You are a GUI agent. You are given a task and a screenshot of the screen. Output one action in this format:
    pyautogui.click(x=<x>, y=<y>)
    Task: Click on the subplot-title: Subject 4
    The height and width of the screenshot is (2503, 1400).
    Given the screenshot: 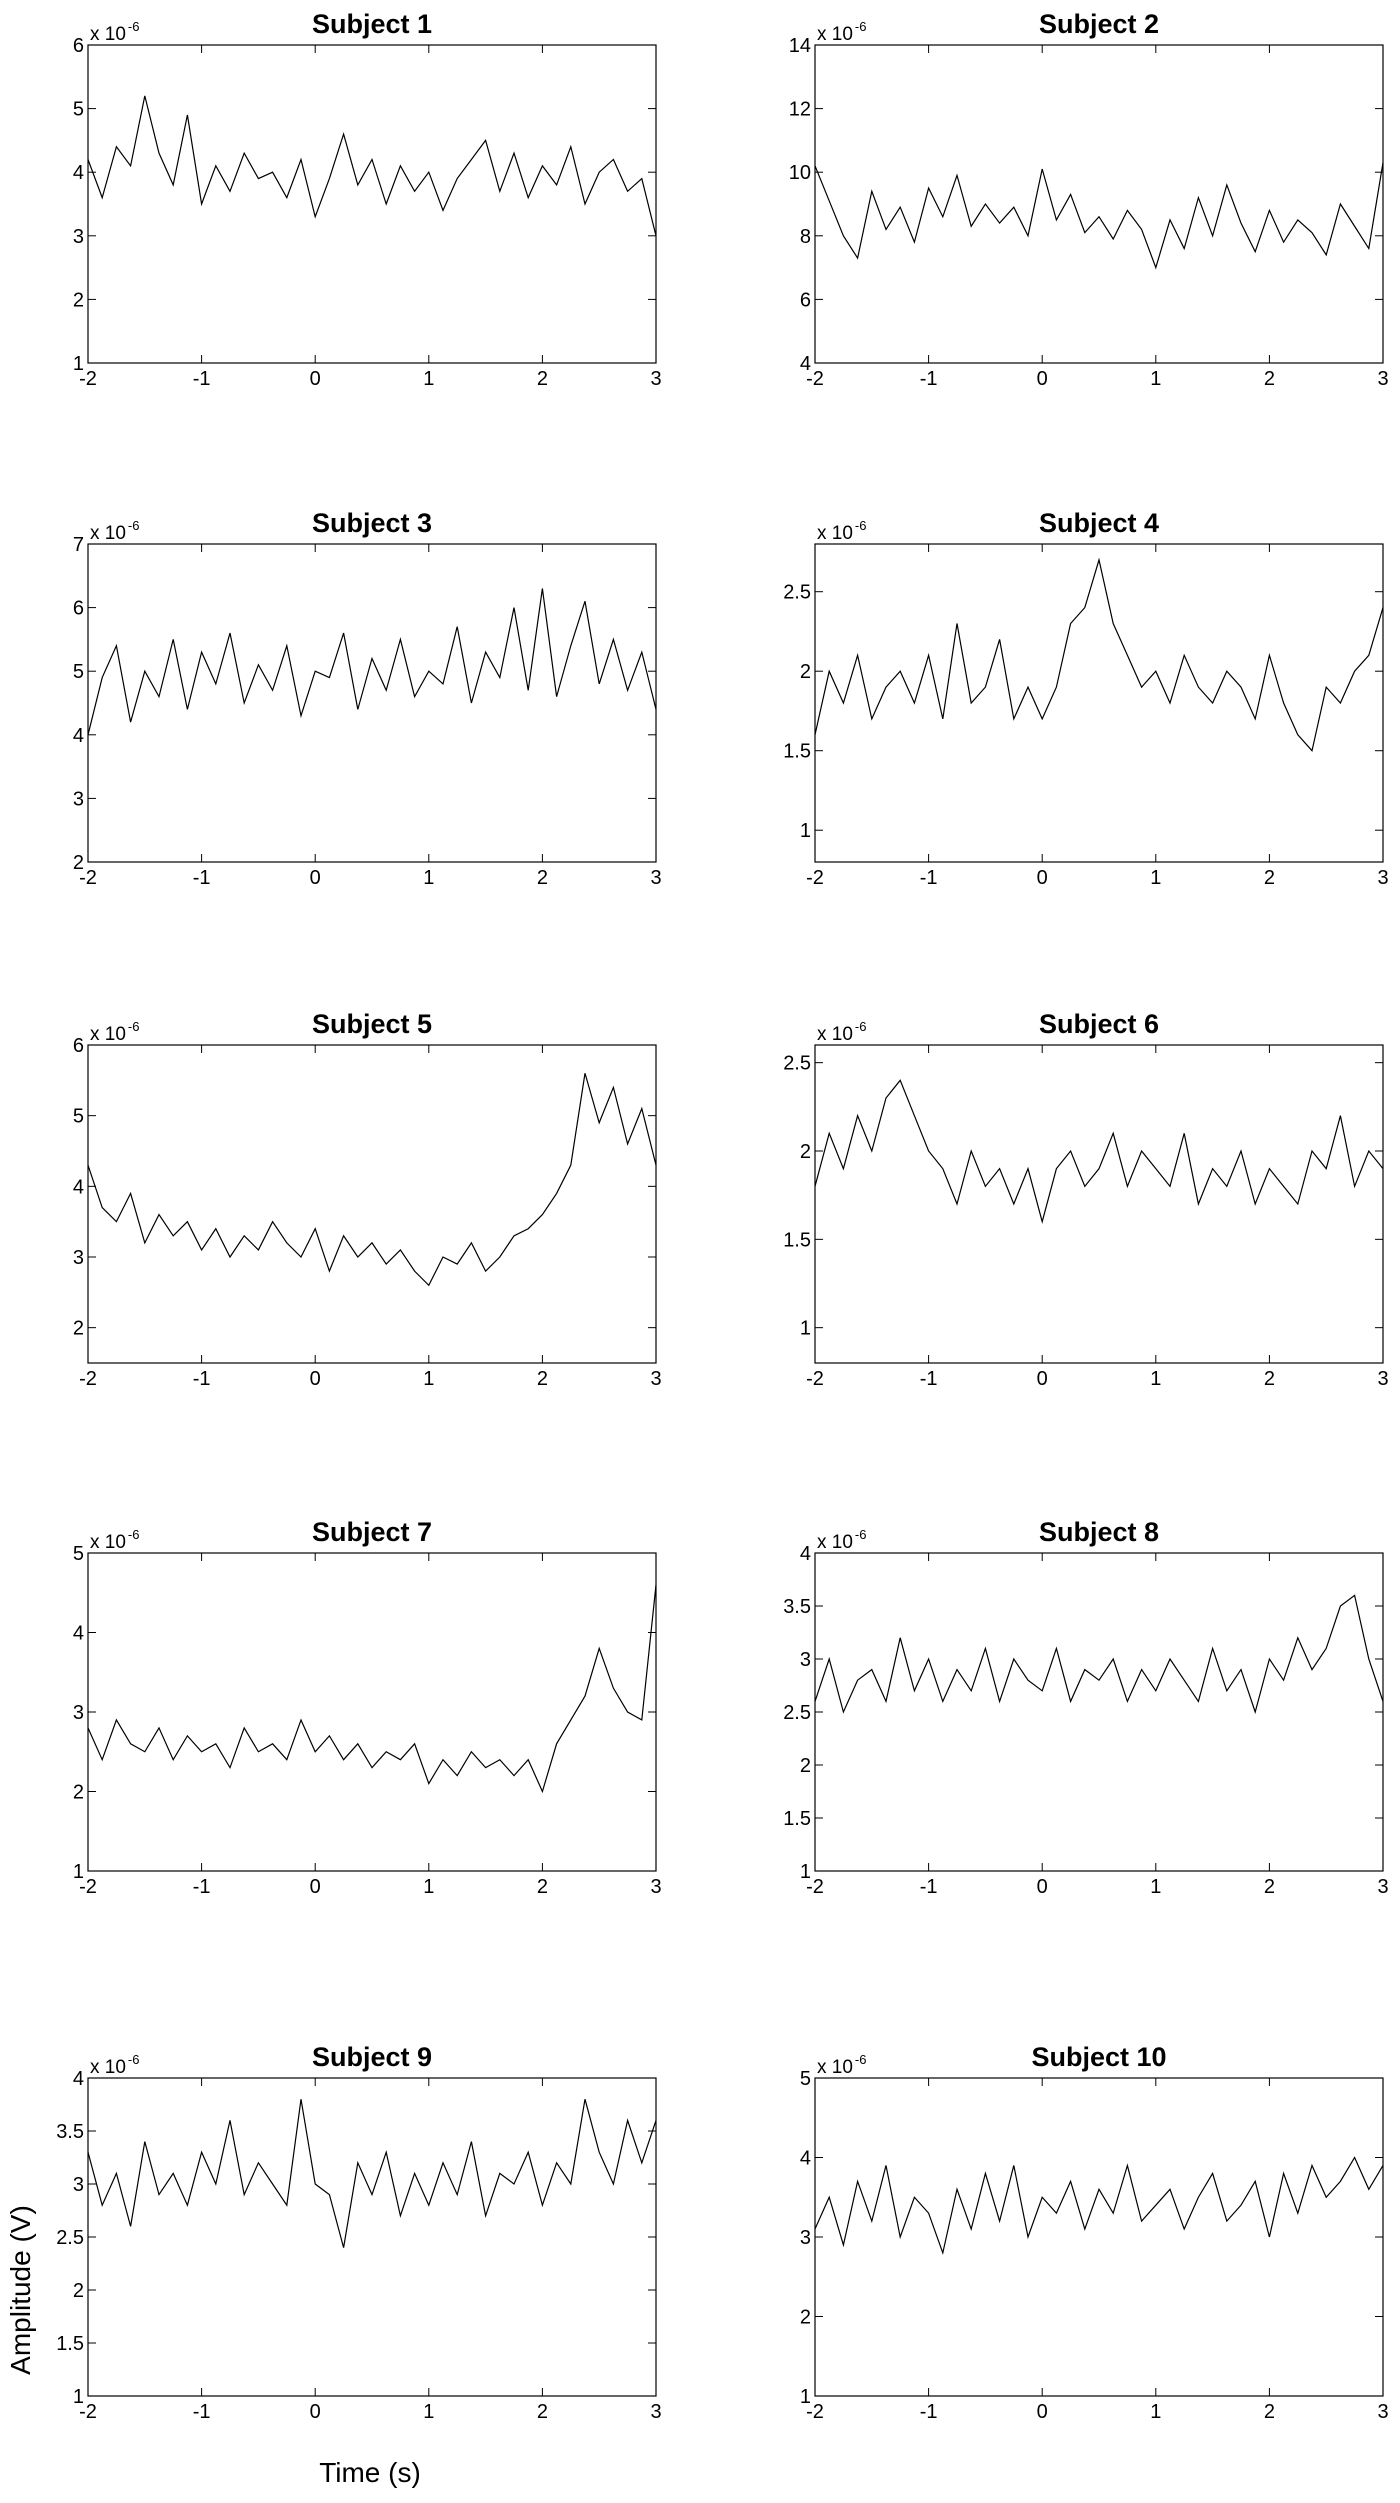 What is the action you would take?
    pyautogui.click(x=1099, y=523)
    